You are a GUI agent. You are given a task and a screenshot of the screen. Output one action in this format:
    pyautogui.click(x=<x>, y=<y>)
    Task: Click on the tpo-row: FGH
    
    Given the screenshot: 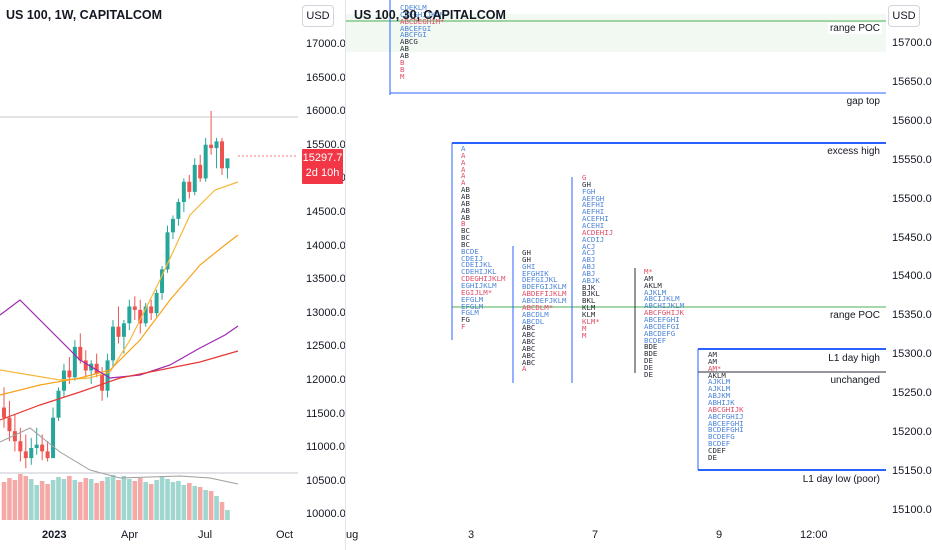 What is the action you would take?
    pyautogui.click(x=589, y=191)
    